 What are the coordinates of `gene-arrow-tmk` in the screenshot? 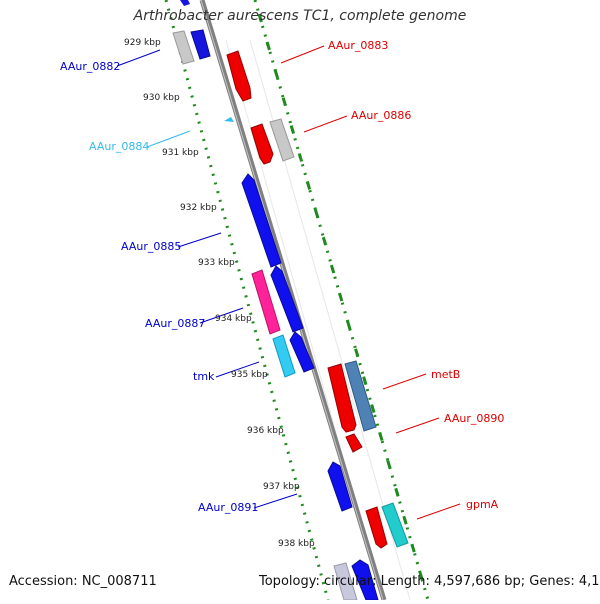 It's located at (284, 356).